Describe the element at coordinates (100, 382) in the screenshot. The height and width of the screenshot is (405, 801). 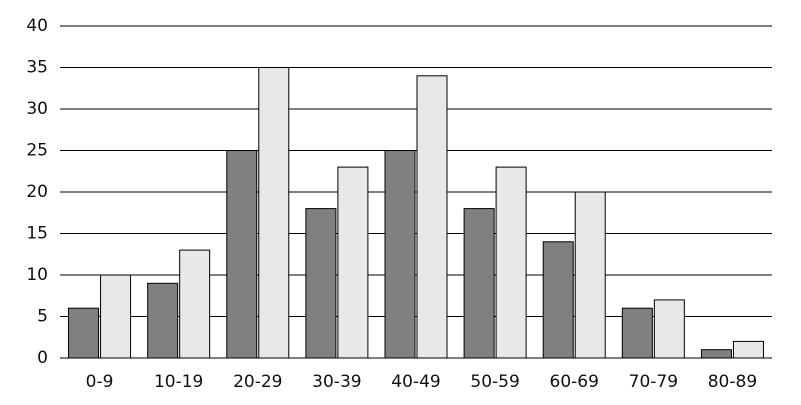
I see `x-tick-label: 0-9` at that location.